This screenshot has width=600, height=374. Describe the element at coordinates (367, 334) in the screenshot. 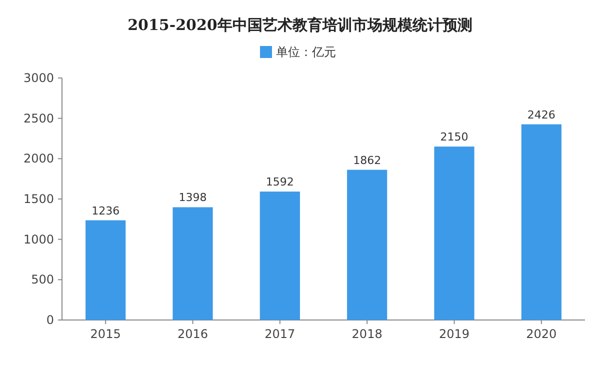

I see `x-tick-label: 2018` at that location.